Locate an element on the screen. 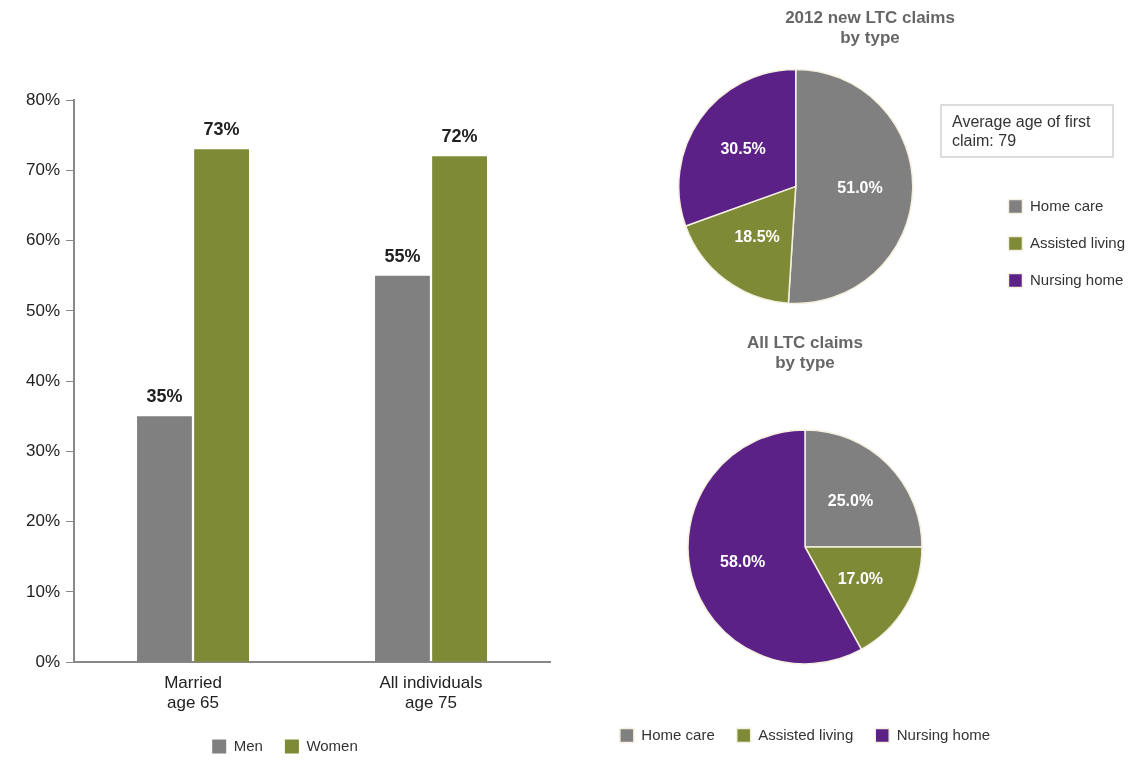 This screenshot has height=784, width=1136. text: Average age of first claim: 79 is located at coordinates (1027, 131).